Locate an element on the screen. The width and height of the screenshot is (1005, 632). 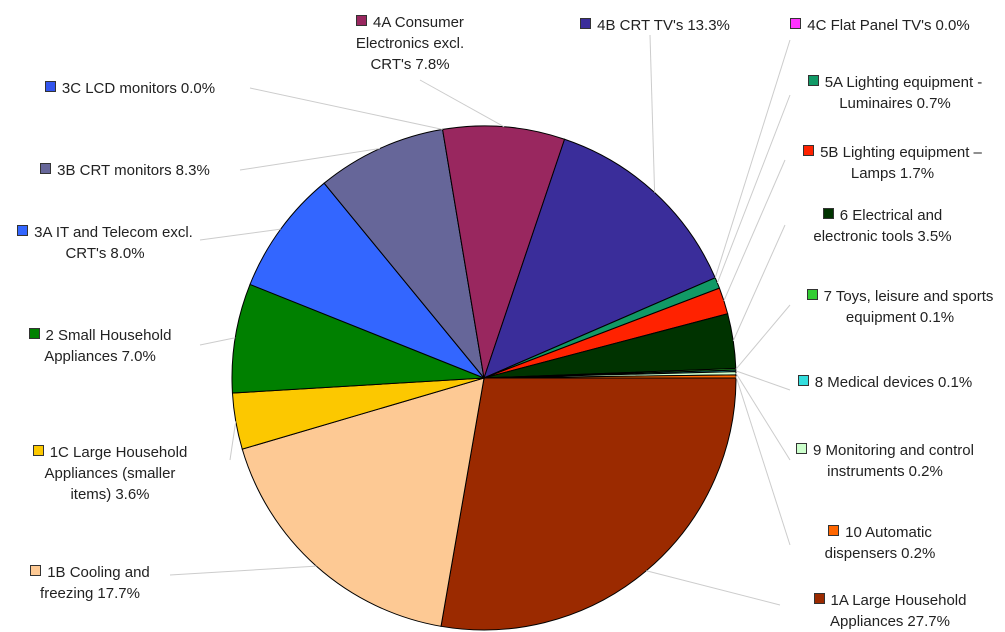
slice-label: 7 Toys, leisure and sports equipment 0.1% is located at coordinates (900, 307).